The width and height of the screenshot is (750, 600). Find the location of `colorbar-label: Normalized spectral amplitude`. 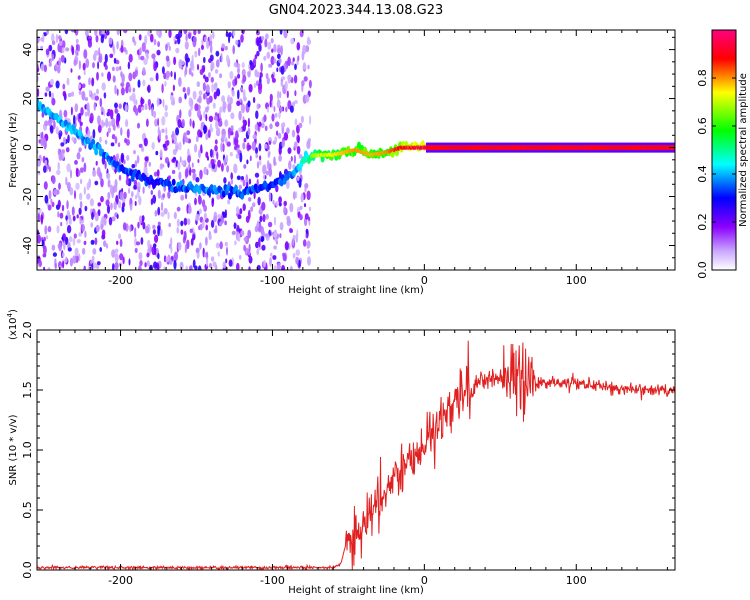

colorbar-label: Normalized spectral amplitude is located at coordinates (743, 150).